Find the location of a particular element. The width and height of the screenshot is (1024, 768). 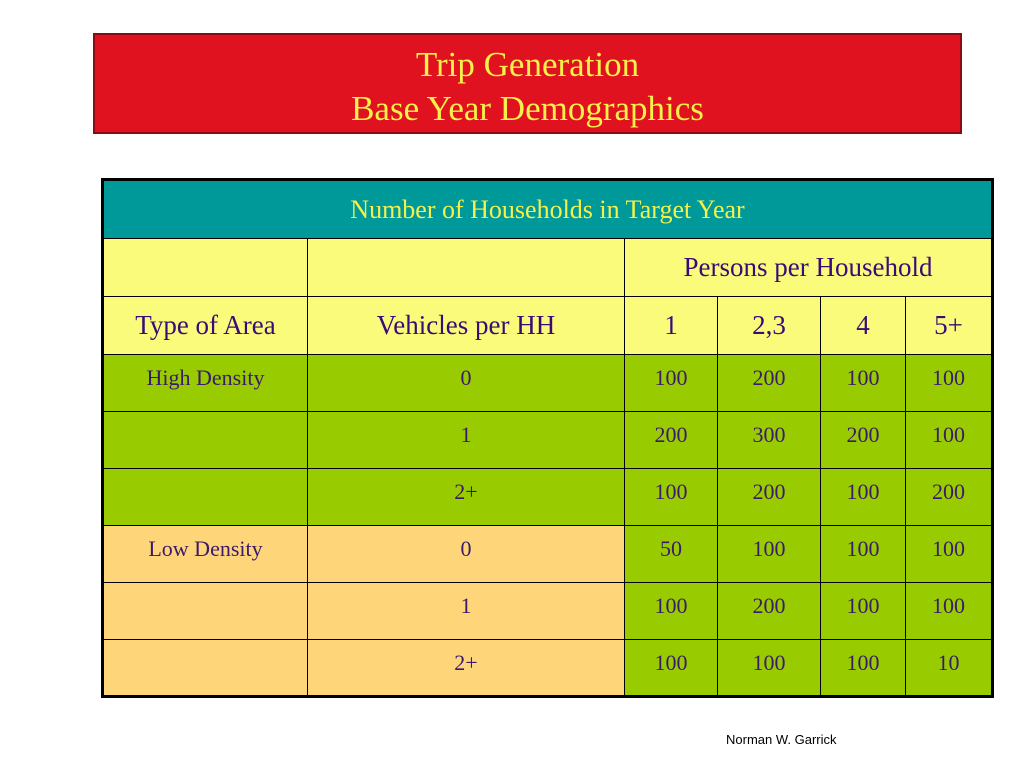

value-cell: 10 is located at coordinates (949, 668).